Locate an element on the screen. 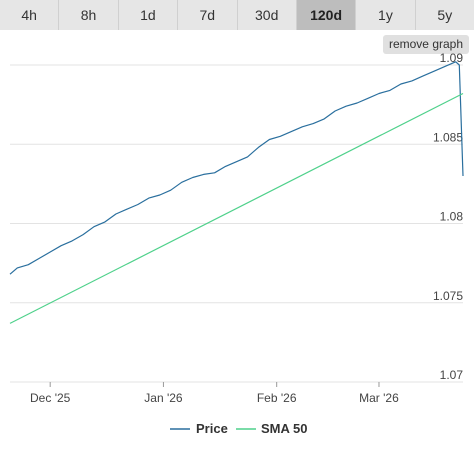 This screenshot has width=474, height=455. tab-5y: 5y is located at coordinates (444, 15).